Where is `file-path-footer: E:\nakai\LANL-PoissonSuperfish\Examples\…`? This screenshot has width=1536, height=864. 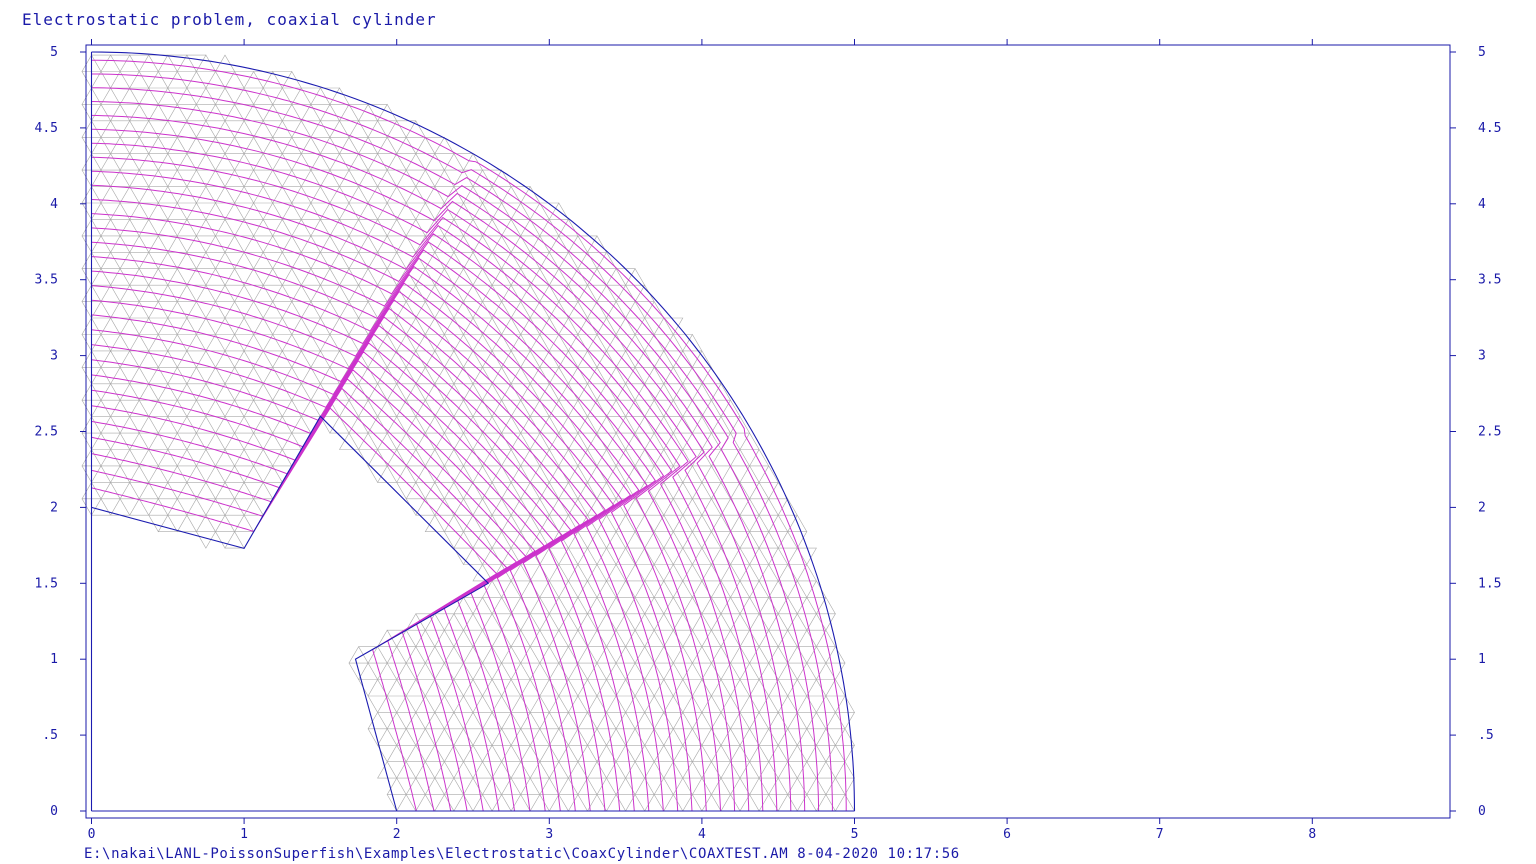 file-path-footer: E:\nakai\LANL-PoissonSuperfish\Examples\… is located at coordinates (522, 854).